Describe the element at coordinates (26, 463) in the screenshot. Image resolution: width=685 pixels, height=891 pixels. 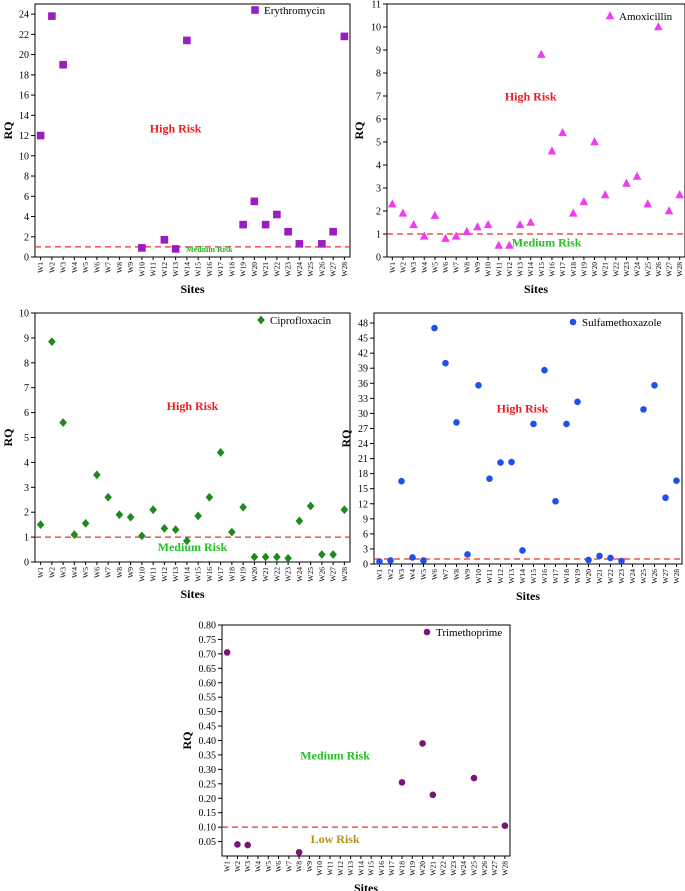
I see `y-tick-label: 4` at that location.